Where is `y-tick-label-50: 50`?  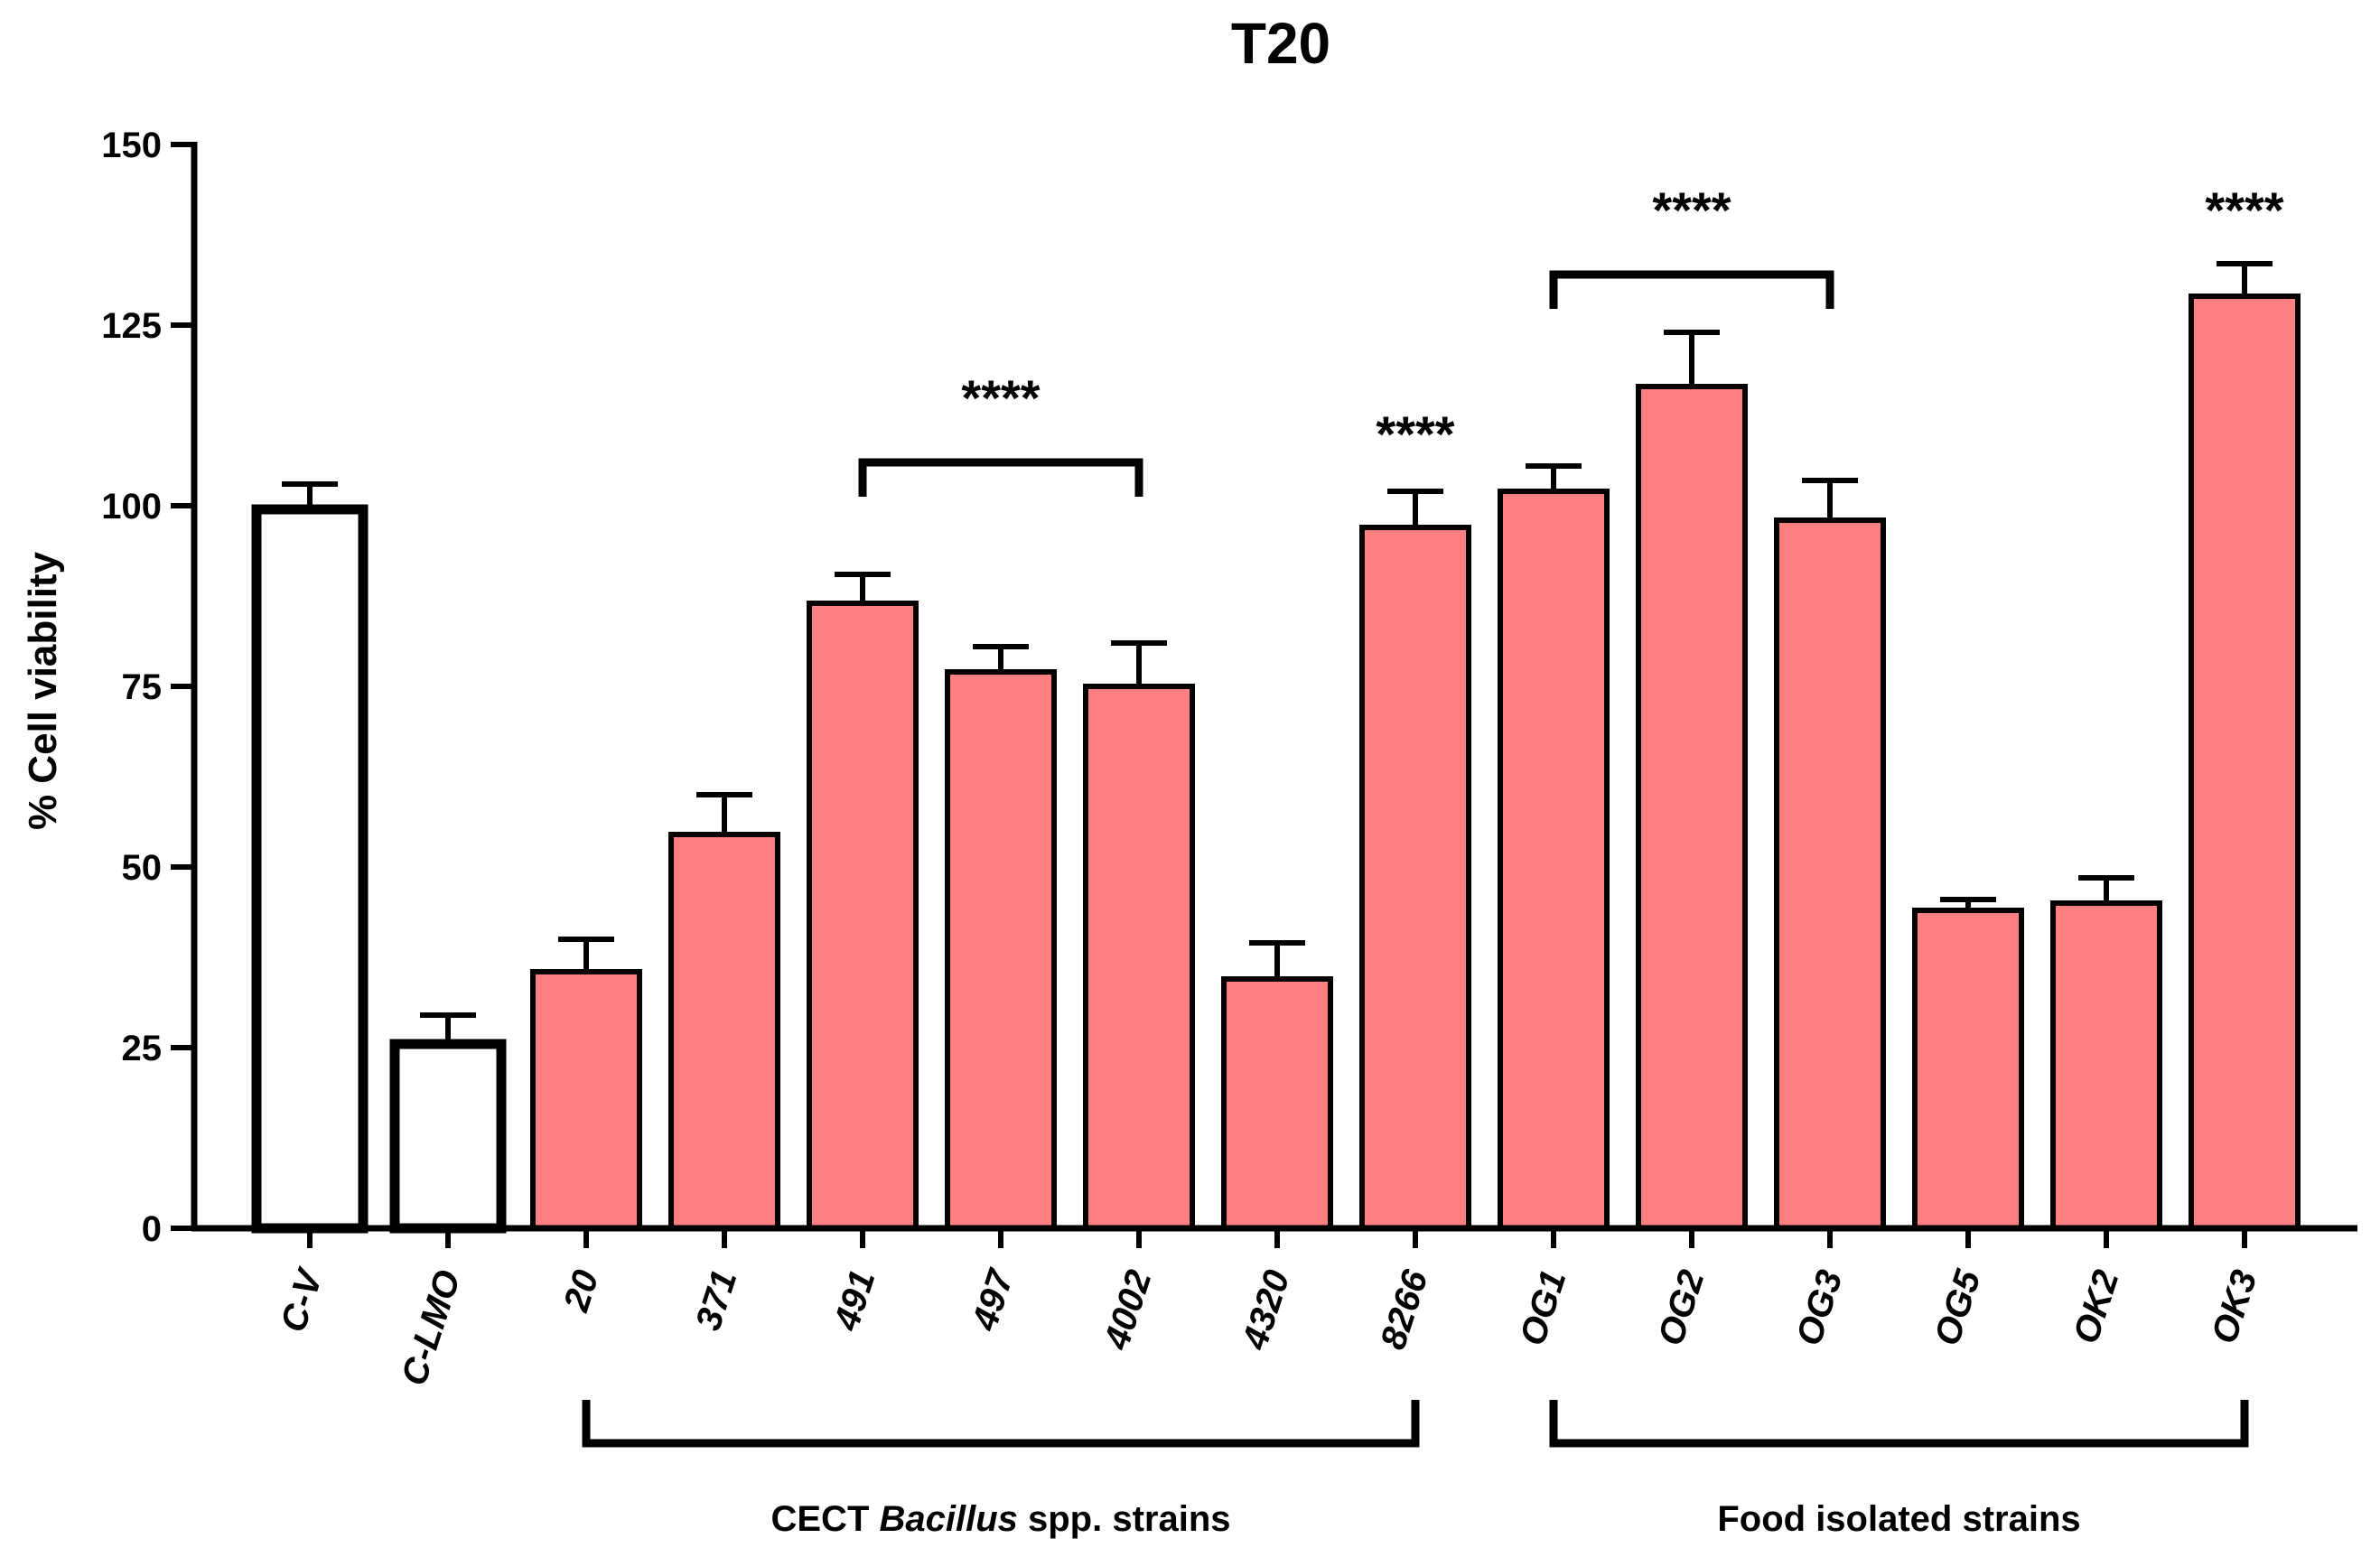
y-tick-label-50: 50 is located at coordinates (142, 868).